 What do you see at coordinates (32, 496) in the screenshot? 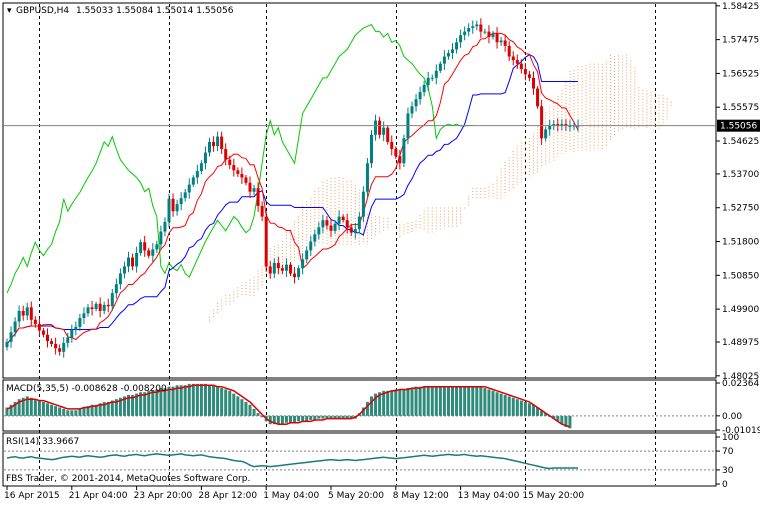
I see `time-label-0: 16 Apr 2015` at bounding box center [32, 496].